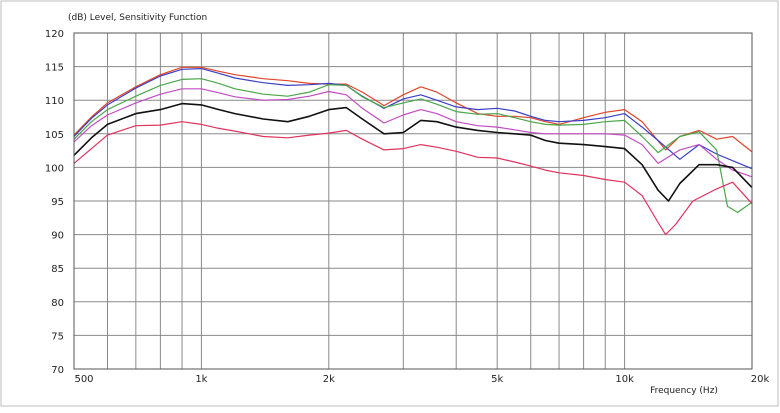 Image resolution: width=780 pixels, height=413 pixels. I want to click on y-tick-label: 70, so click(57, 370).